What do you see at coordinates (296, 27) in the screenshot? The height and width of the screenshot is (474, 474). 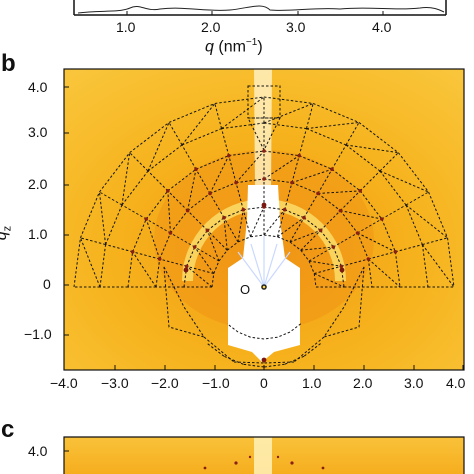 I see `panel-a-tick-3: 3.0` at bounding box center [296, 27].